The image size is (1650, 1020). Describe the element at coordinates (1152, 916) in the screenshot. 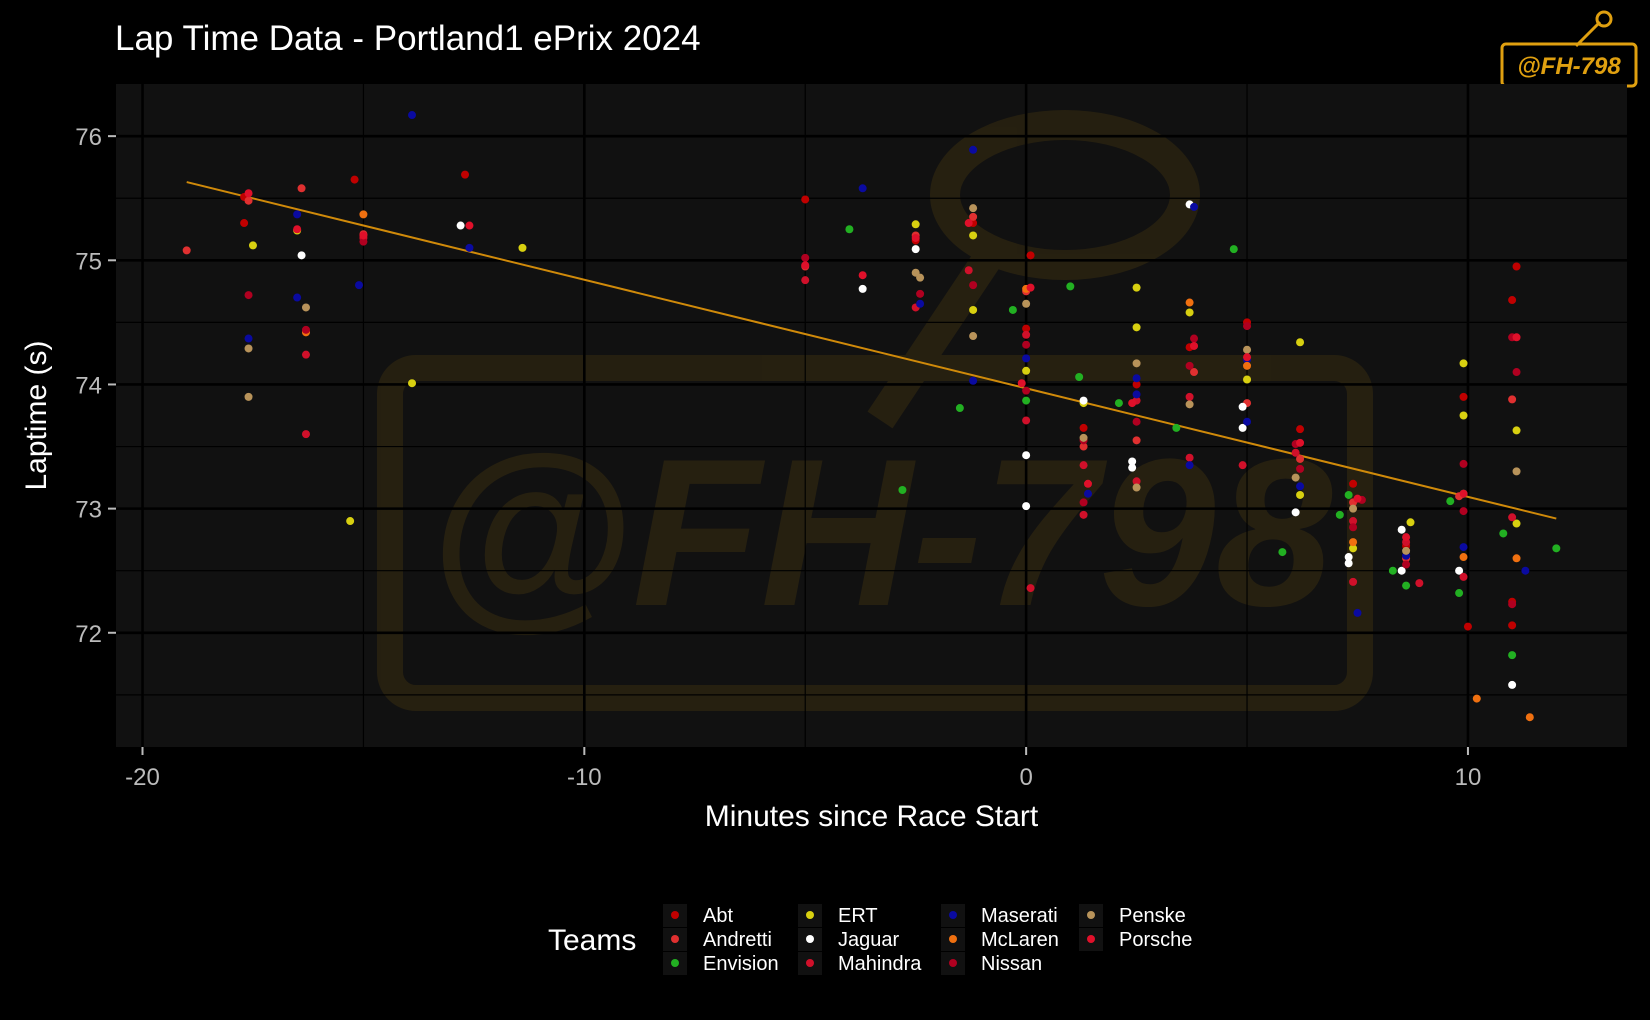

I see `legend-label-penske: Penske` at that location.